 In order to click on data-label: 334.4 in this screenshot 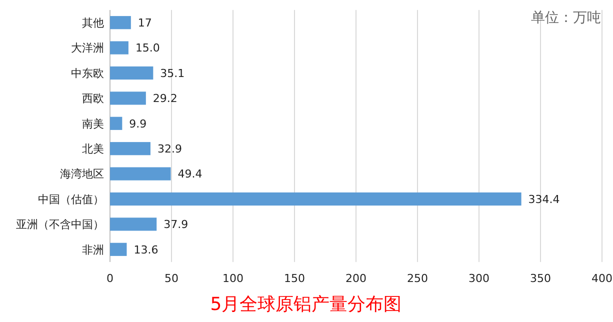, I will do `click(544, 199)`.